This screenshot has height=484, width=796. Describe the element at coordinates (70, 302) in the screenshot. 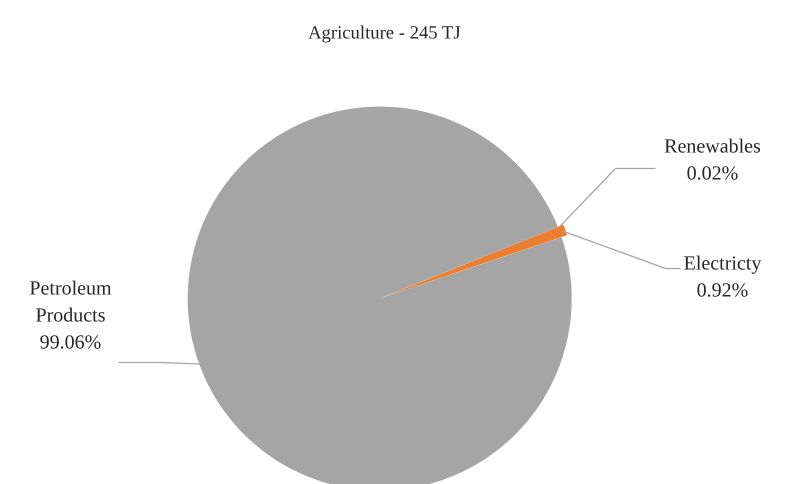

I see `slice-label: Petroleum Products` at that location.